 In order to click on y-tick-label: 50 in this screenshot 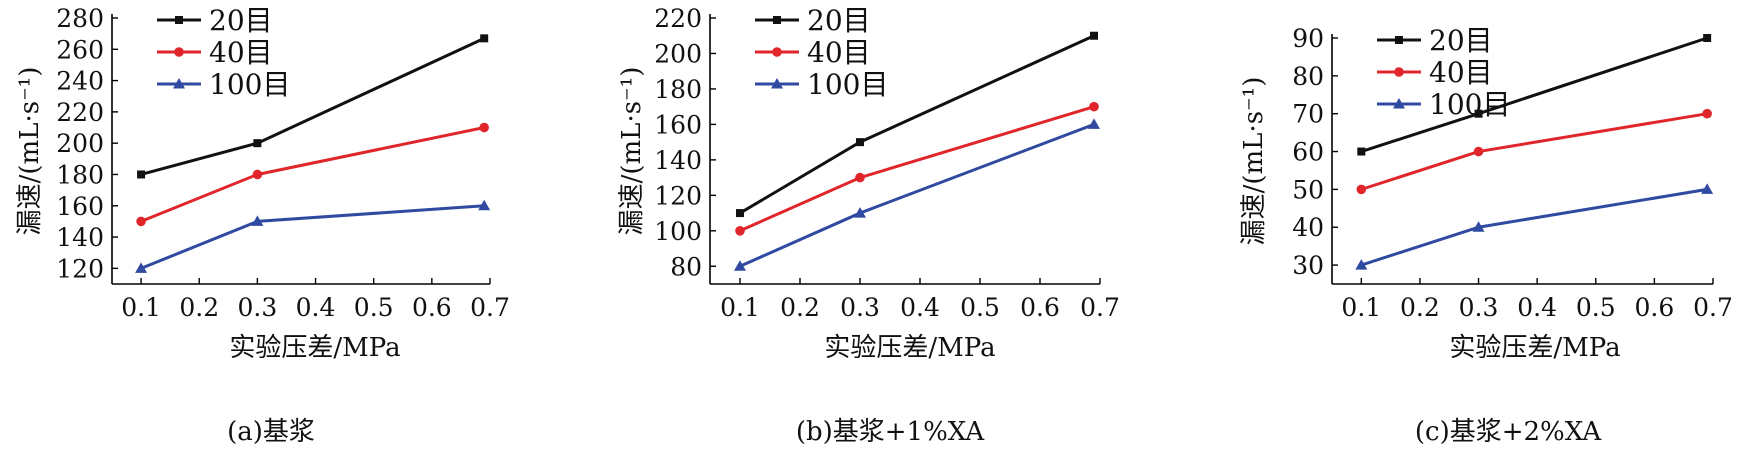, I will do `click(1308, 189)`.